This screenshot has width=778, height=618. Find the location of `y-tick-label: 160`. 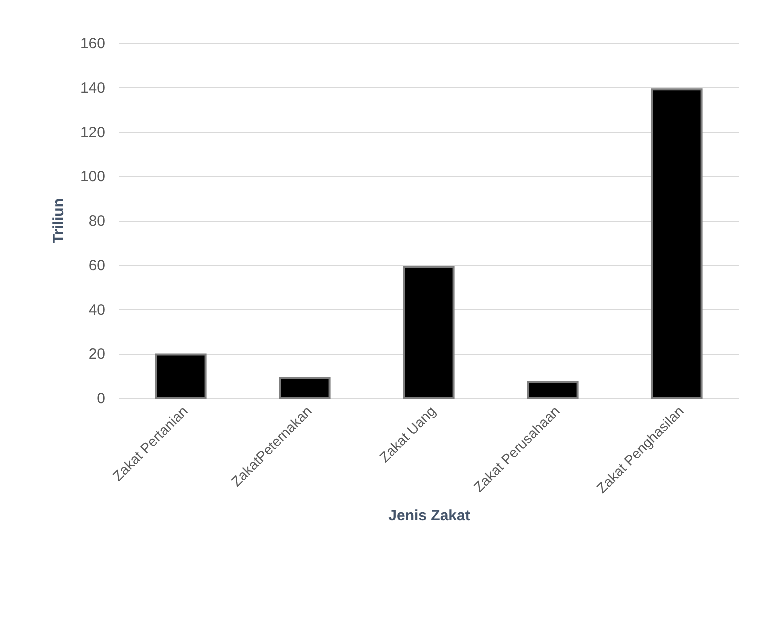

y-tick-label: 160 is located at coordinates (93, 44).